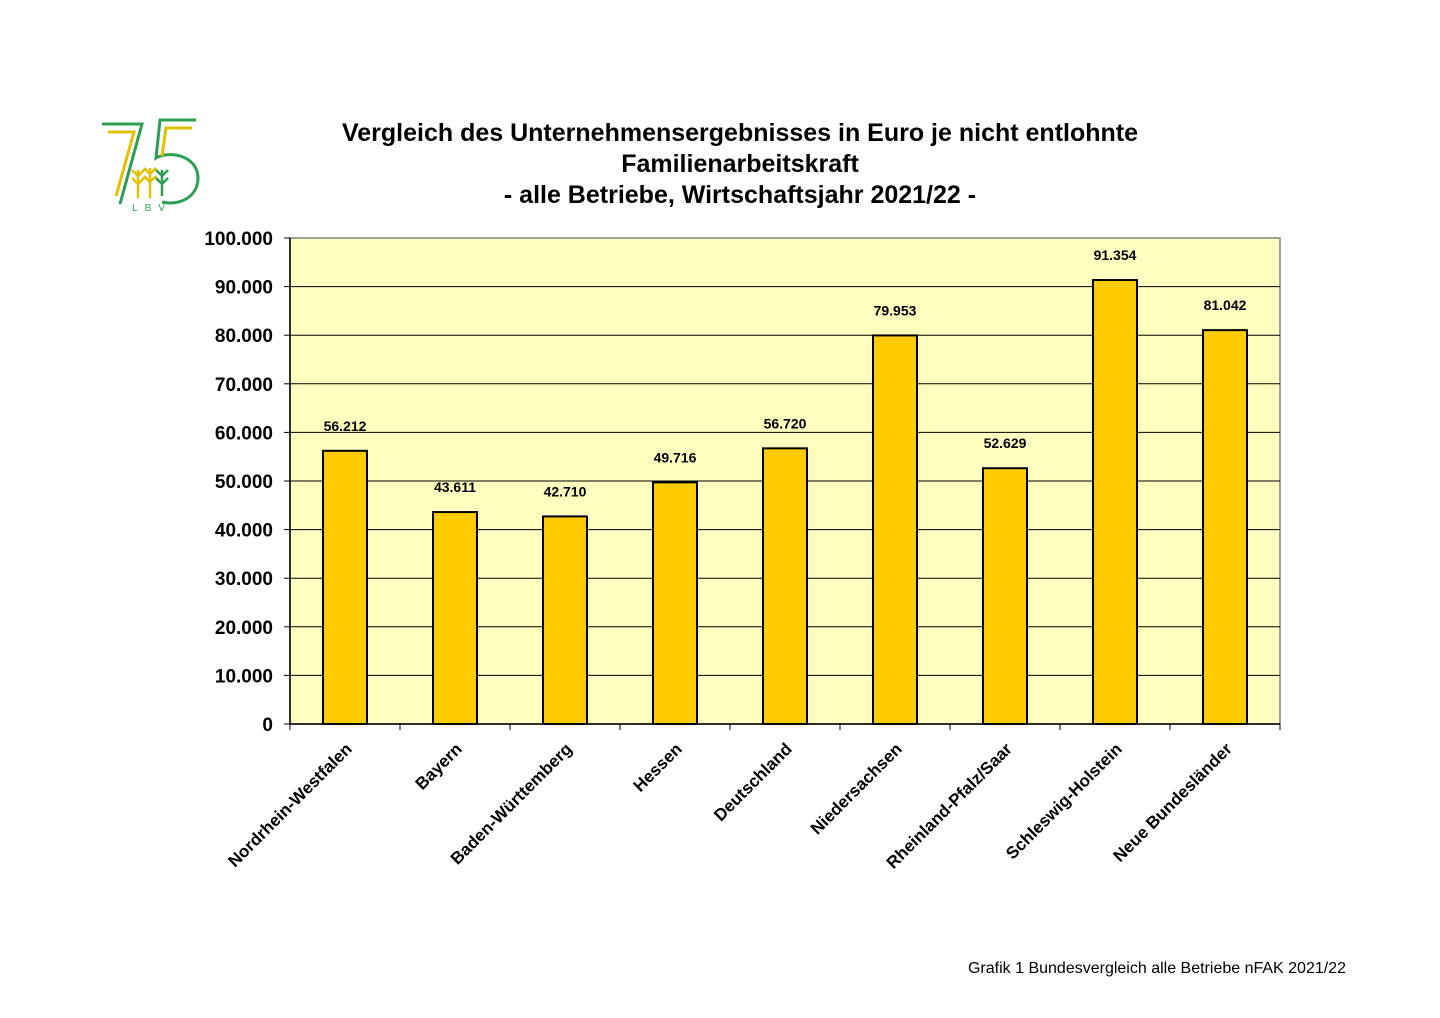 The height and width of the screenshot is (1018, 1440). What do you see at coordinates (1115, 255) in the screenshot?
I see `data-label: 91.354` at bounding box center [1115, 255].